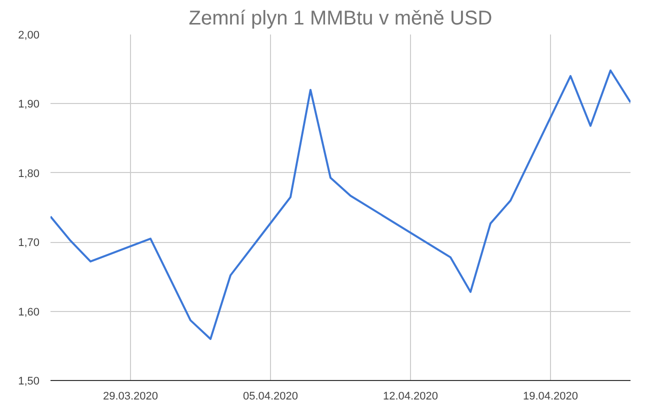  I want to click on chart-title: Zemní plyn 1 MMBtu v měně USD, so click(340, 19).